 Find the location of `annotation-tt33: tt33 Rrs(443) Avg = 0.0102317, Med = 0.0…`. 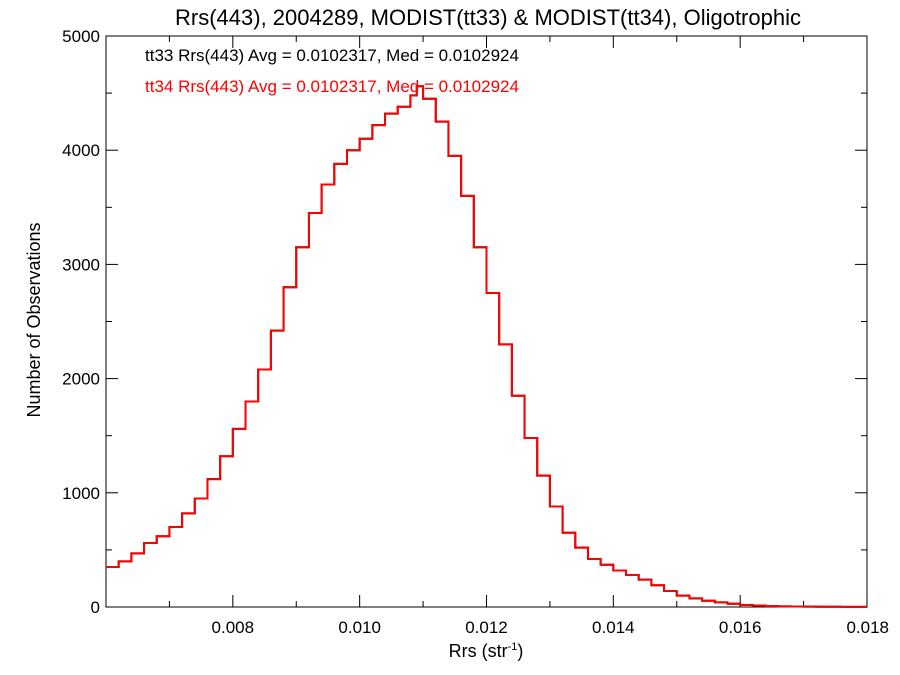

annotation-tt33: tt33 Rrs(443) Avg = 0.0102317, Med = 0.0… is located at coordinates (332, 55).